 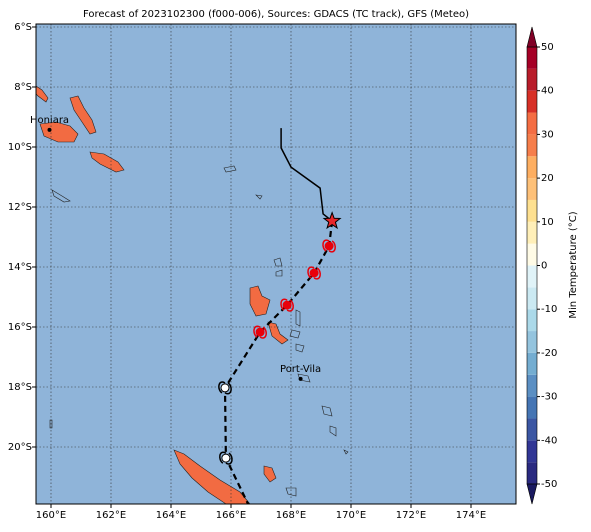 I want to click on colorbar: -50 -40 -30 -20 -10 0 10 20 30 40 50, so click(x=541, y=265).